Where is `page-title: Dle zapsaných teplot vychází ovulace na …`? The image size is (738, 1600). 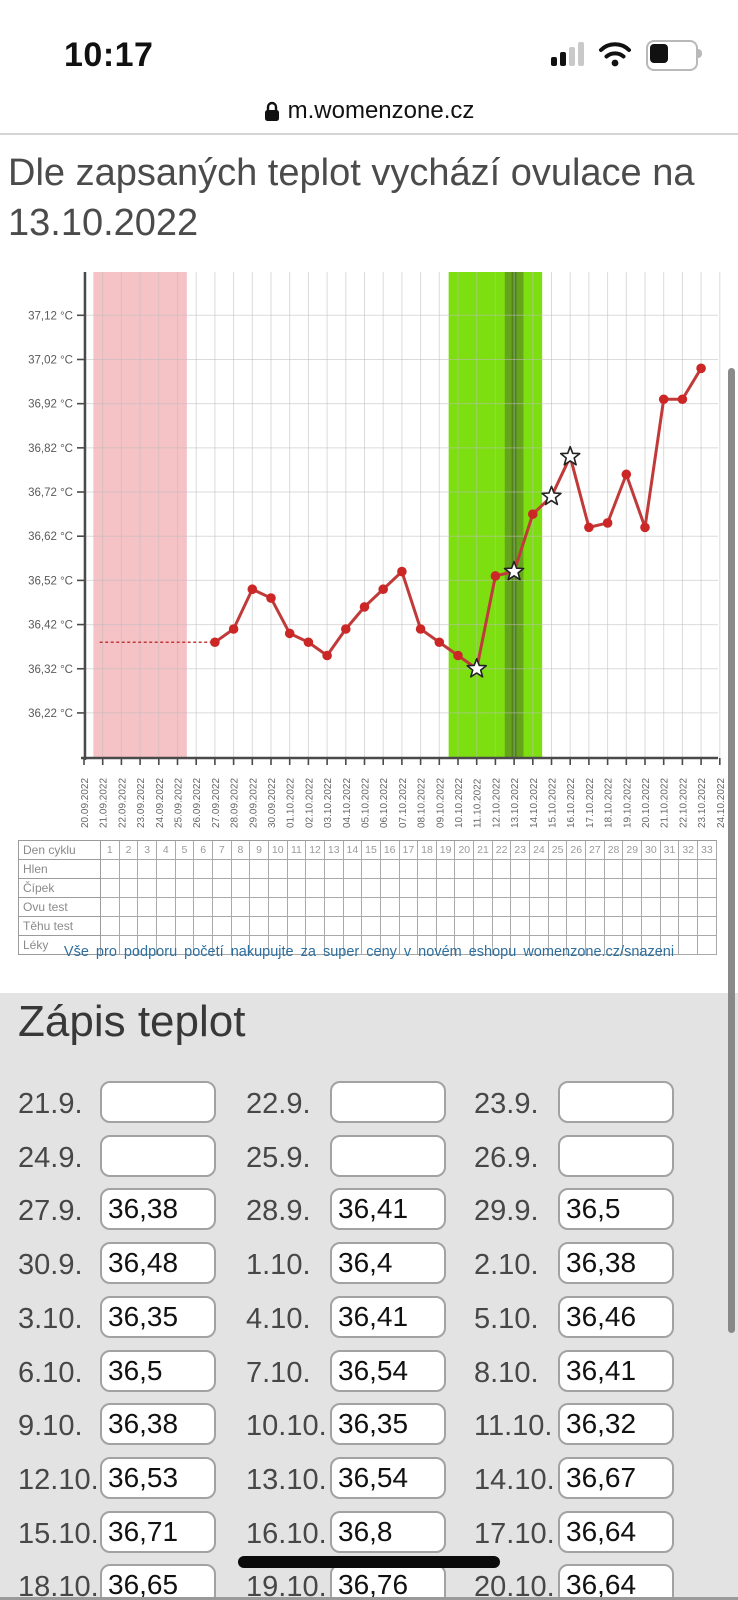
page-title: Dle zapsaných teplot vychází ovulace na … is located at coordinates (351, 198).